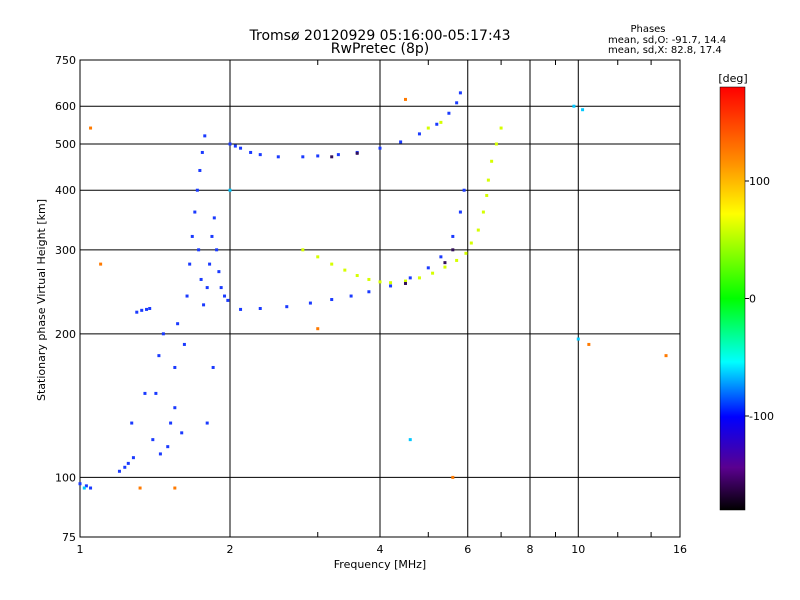 Image resolution: width=800 pixels, height=600 pixels. Describe the element at coordinates (65, 60) in the screenshot. I see `y-tick-label: 750` at that location.